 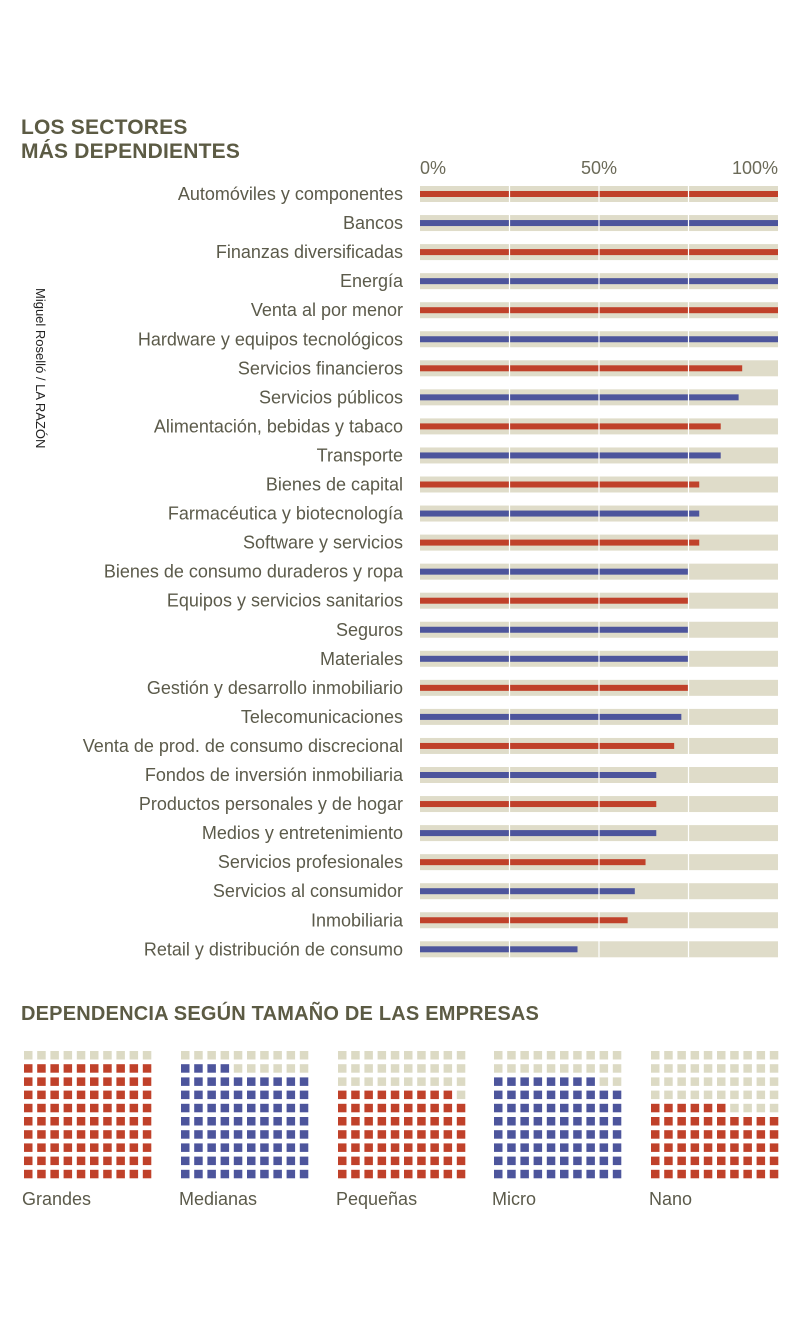 What do you see at coordinates (243, 746) in the screenshot?
I see `category-label: Venta de prod. de consumo discrecional` at bounding box center [243, 746].